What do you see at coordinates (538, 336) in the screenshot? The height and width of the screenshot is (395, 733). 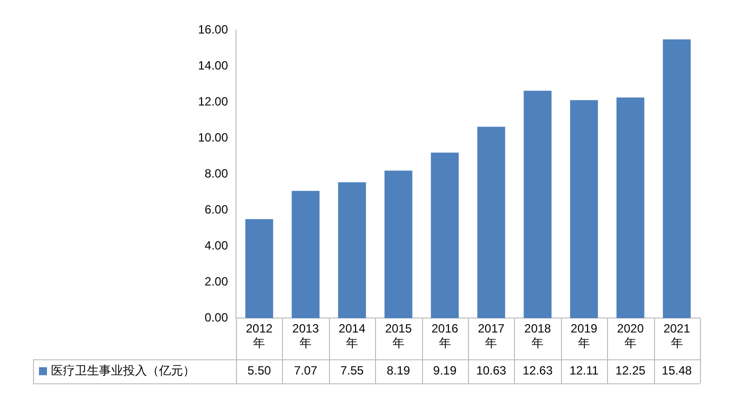 I see `x-tick-label: 2018年` at bounding box center [538, 336].